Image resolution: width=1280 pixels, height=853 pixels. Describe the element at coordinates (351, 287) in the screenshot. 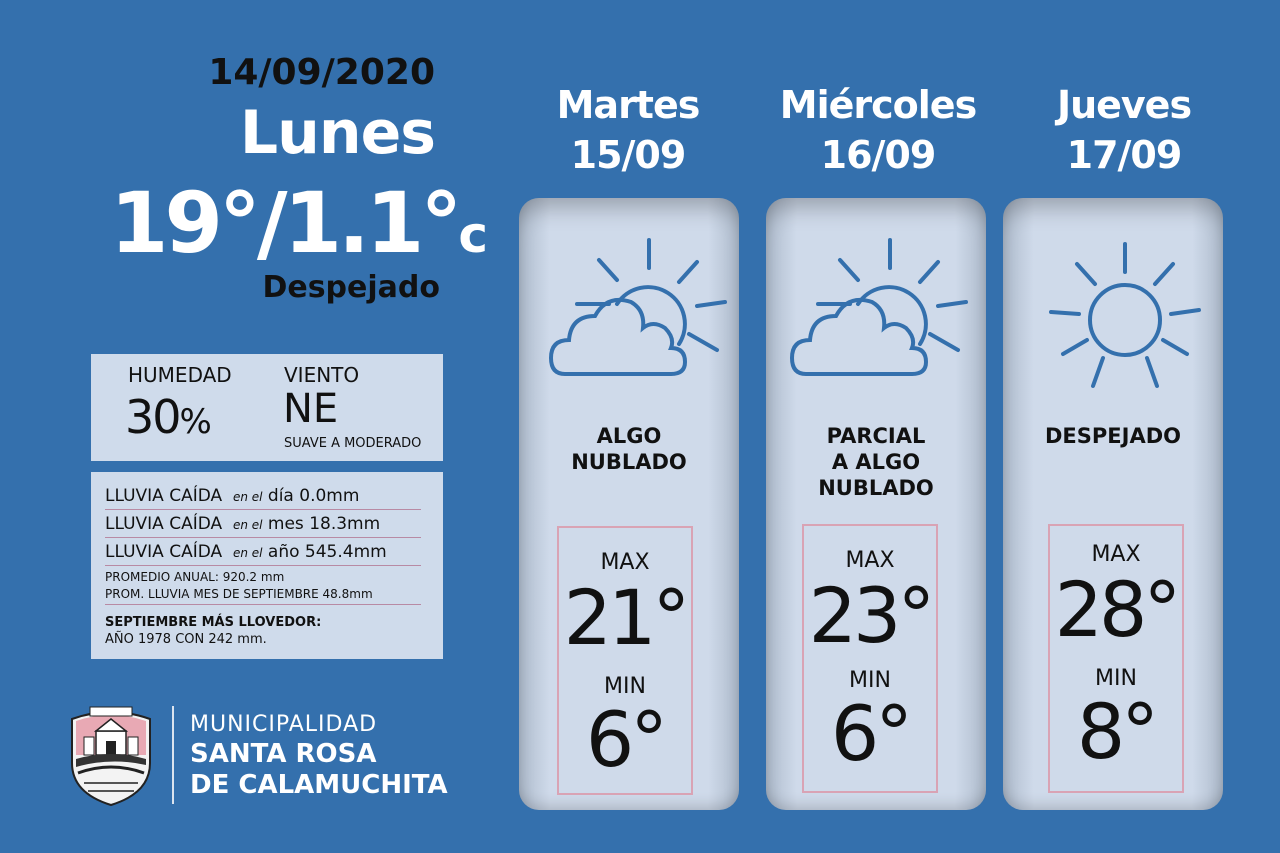

I see `current-condition: Despejado` at that location.